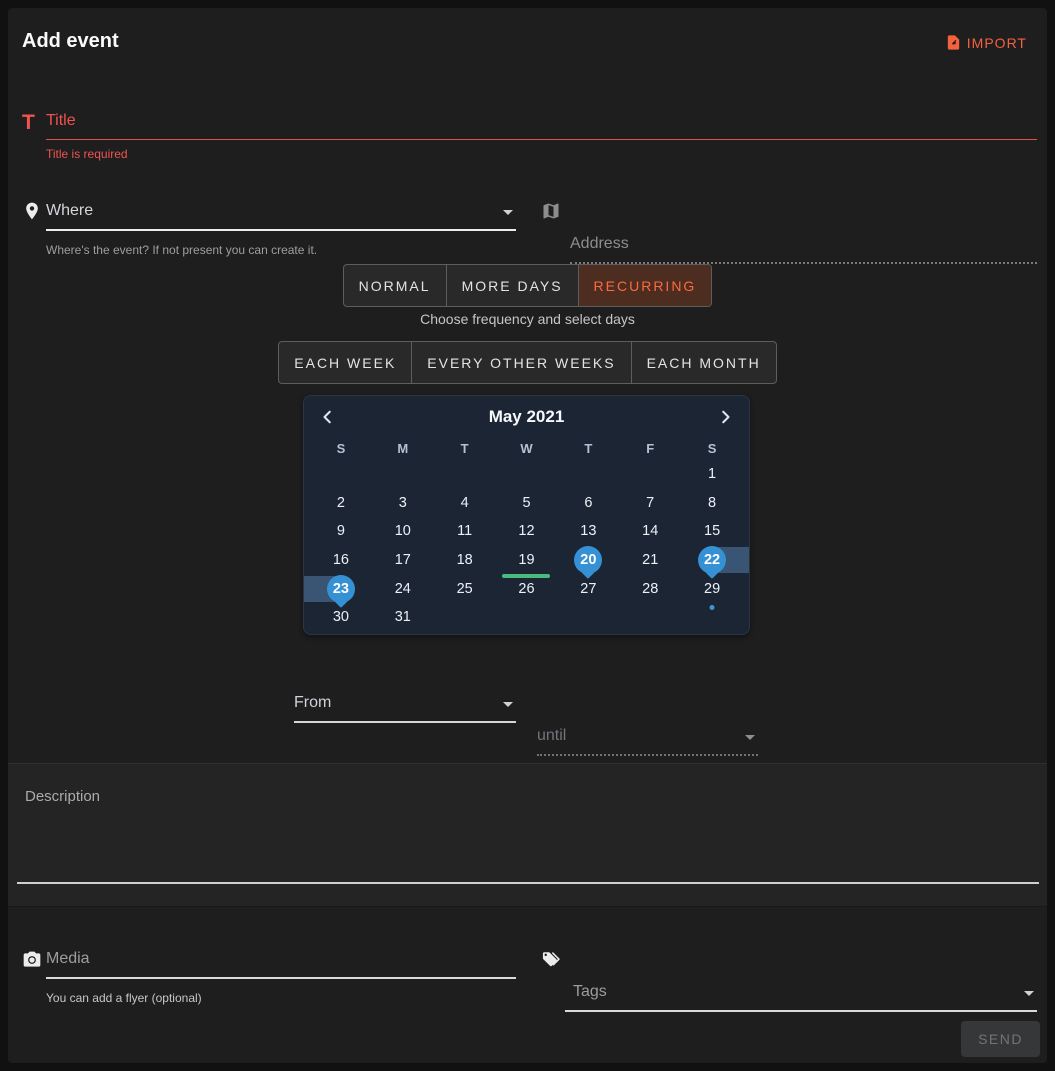 The image size is (1055, 1071). I want to click on weekday-label: W, so click(526, 448).